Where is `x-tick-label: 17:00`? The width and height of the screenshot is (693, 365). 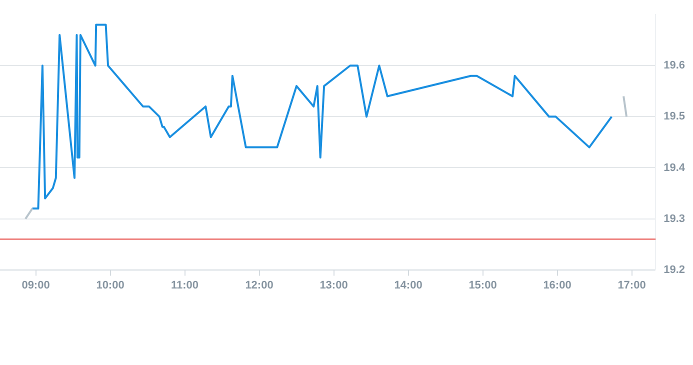 x-tick-label: 17:00 is located at coordinates (632, 285).